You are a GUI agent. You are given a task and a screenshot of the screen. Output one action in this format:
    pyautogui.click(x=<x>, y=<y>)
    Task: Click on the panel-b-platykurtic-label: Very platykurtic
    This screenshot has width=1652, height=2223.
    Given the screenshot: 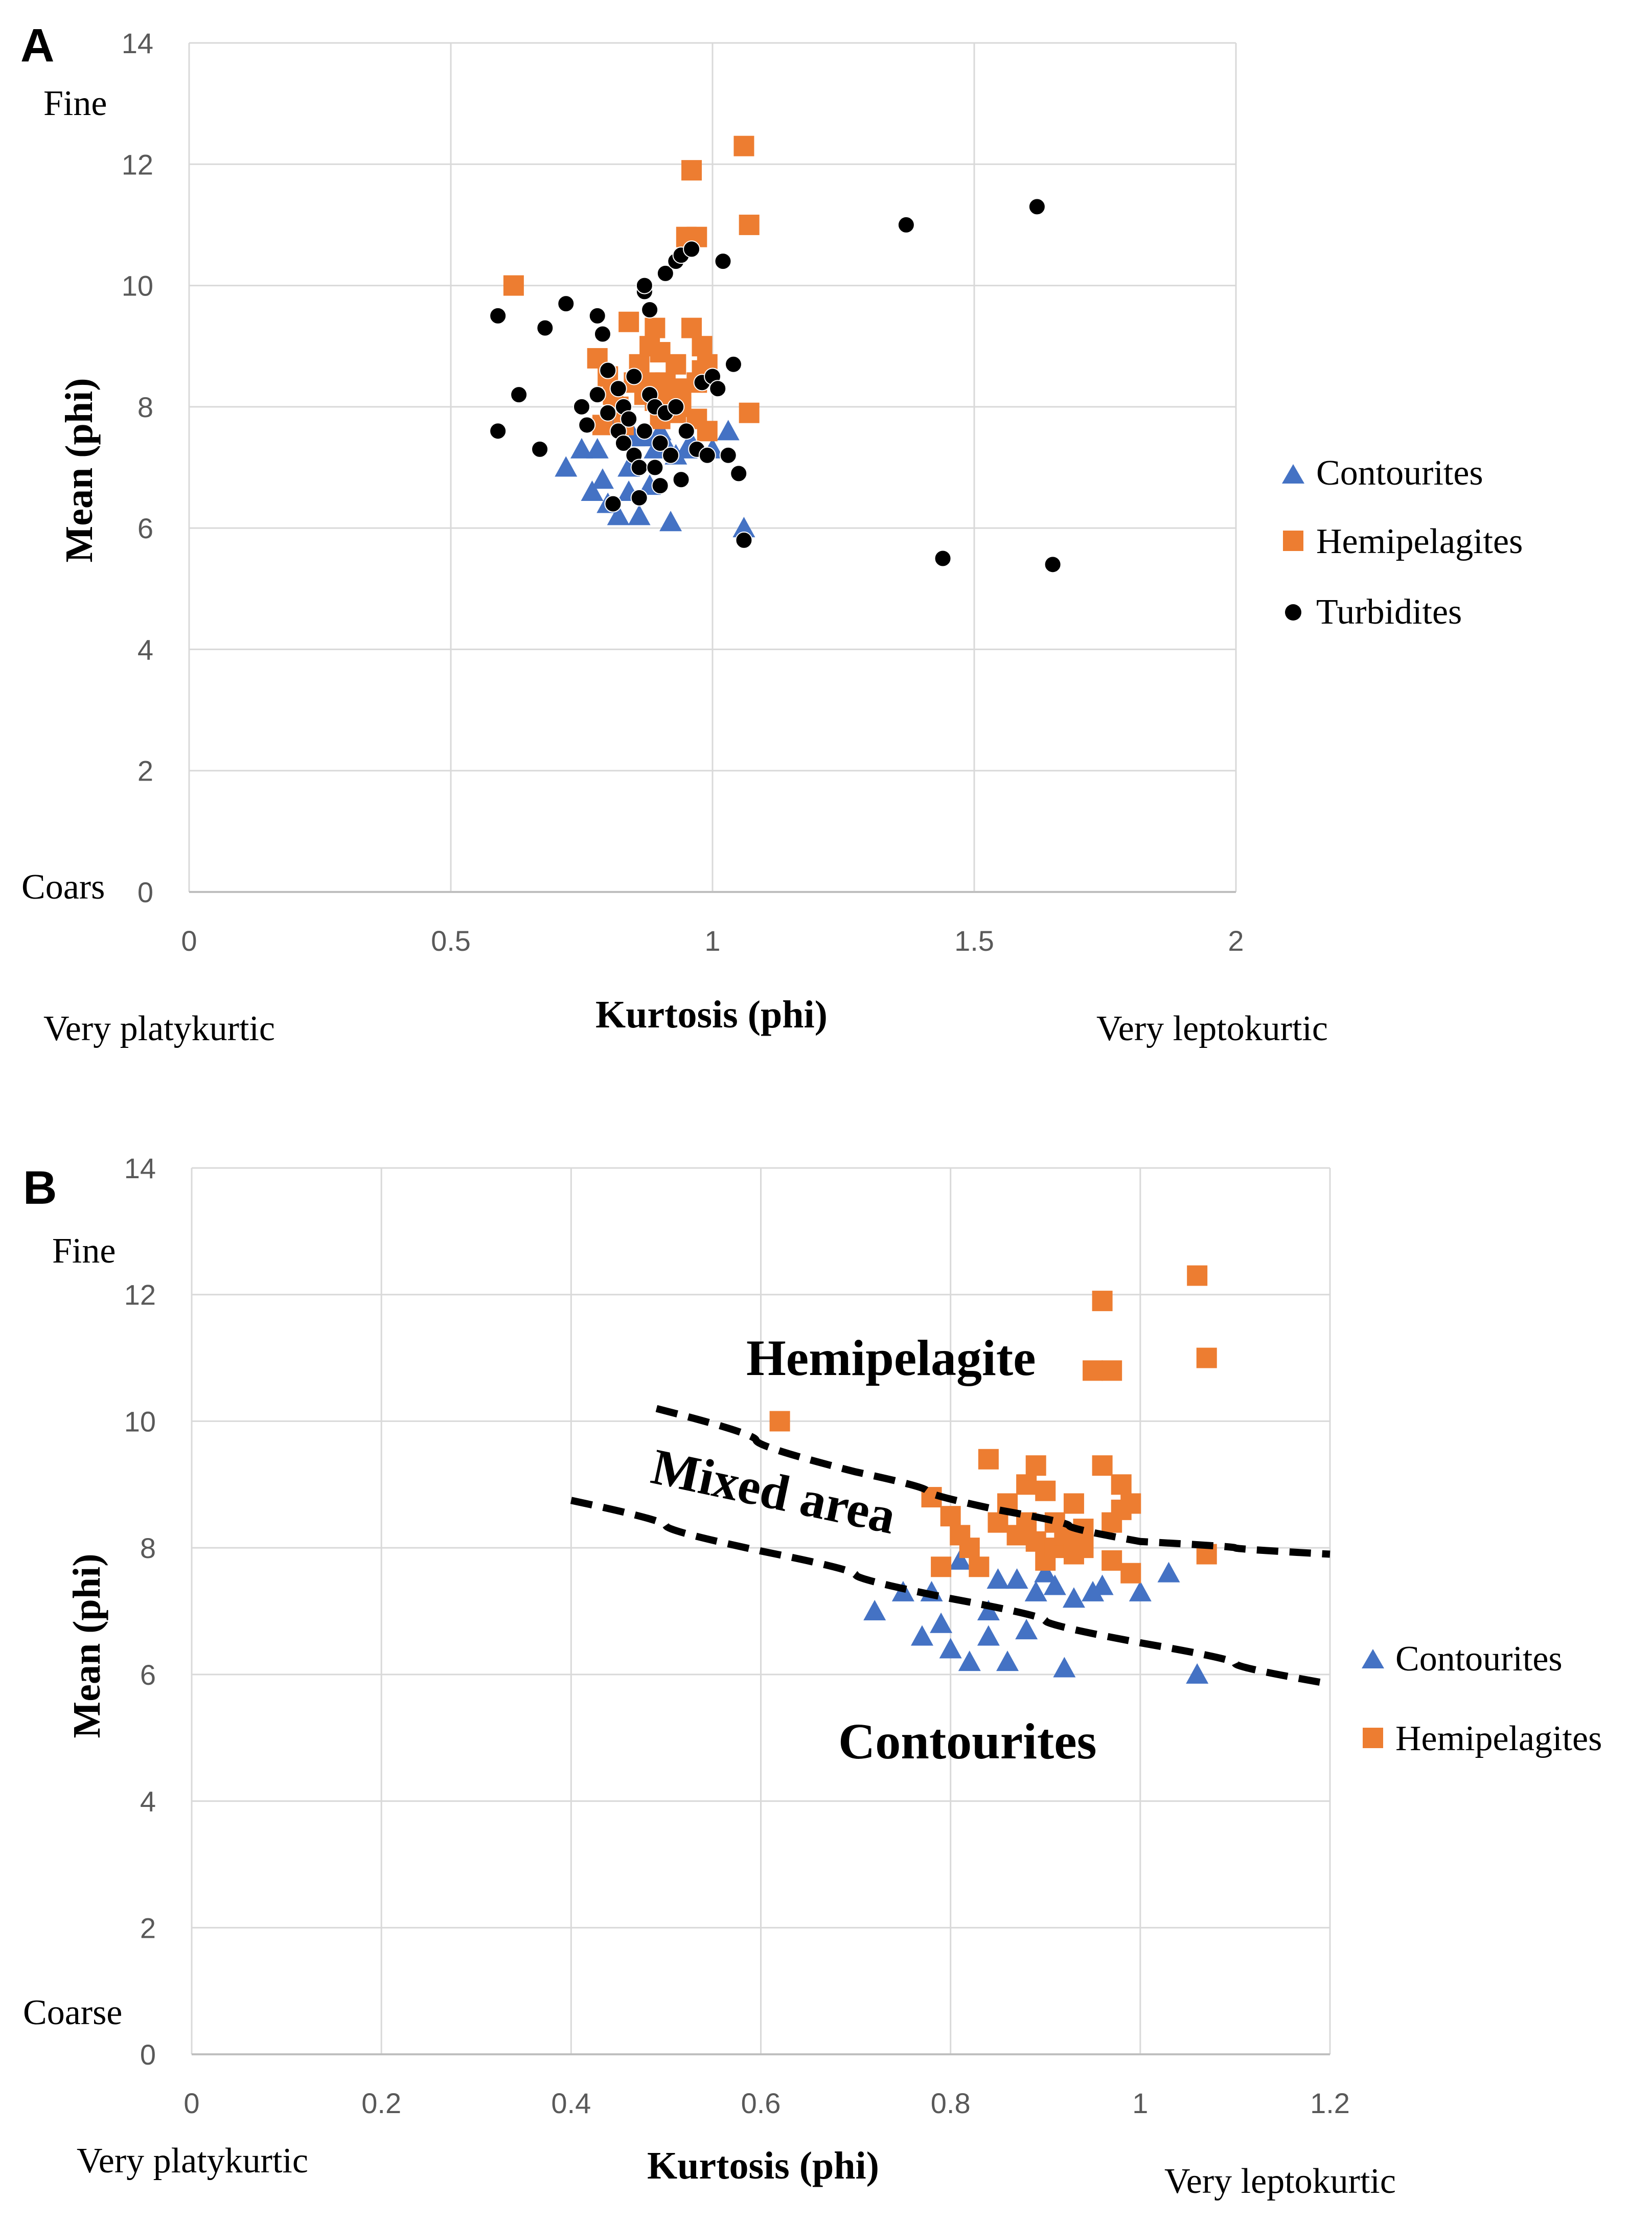 What is the action you would take?
    pyautogui.click(x=192, y=2161)
    